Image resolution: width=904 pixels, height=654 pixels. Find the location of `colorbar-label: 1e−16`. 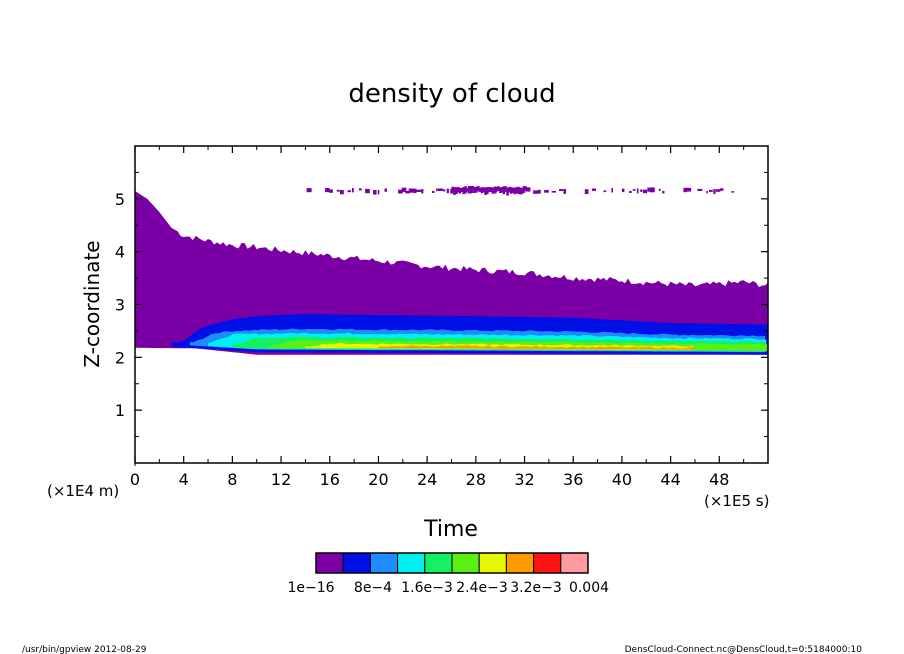

colorbar-label: 1e−16 is located at coordinates (310, 588).